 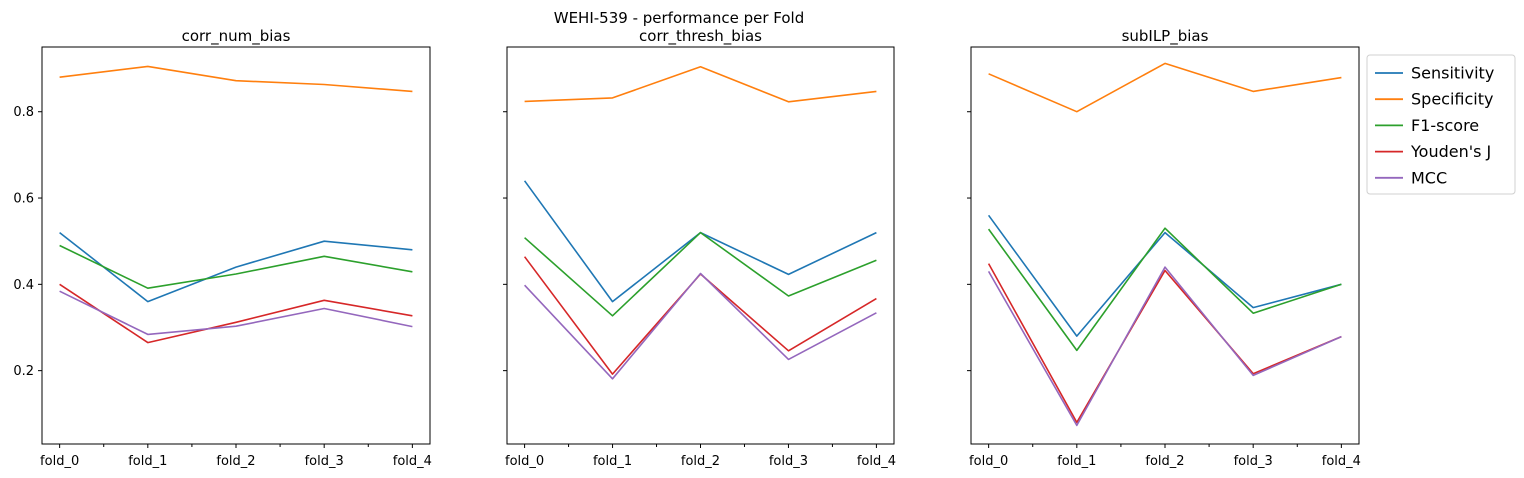 What do you see at coordinates (1165, 36) in the screenshot?
I see `subplot-title: subILP_bias` at bounding box center [1165, 36].